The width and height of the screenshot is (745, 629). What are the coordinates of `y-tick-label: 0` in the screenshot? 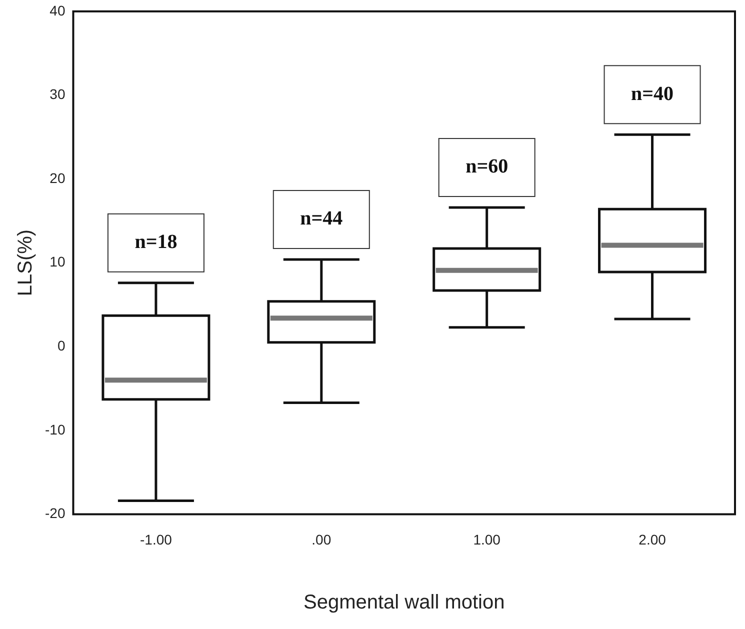 It's located at (61, 345).